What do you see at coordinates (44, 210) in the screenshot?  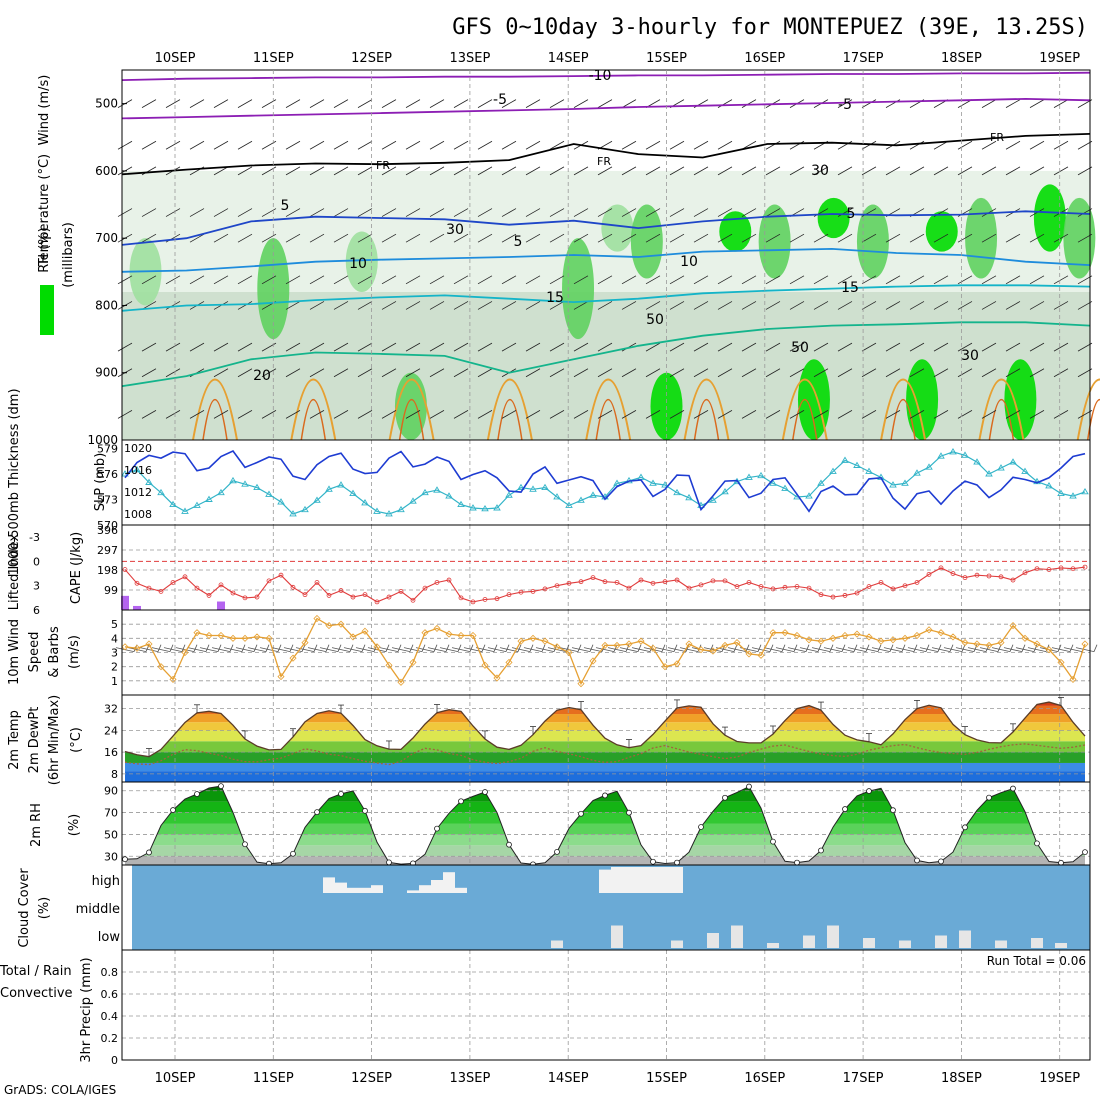 I see `ylabel-temperature: Temperature (°C)` at bounding box center [44, 210].